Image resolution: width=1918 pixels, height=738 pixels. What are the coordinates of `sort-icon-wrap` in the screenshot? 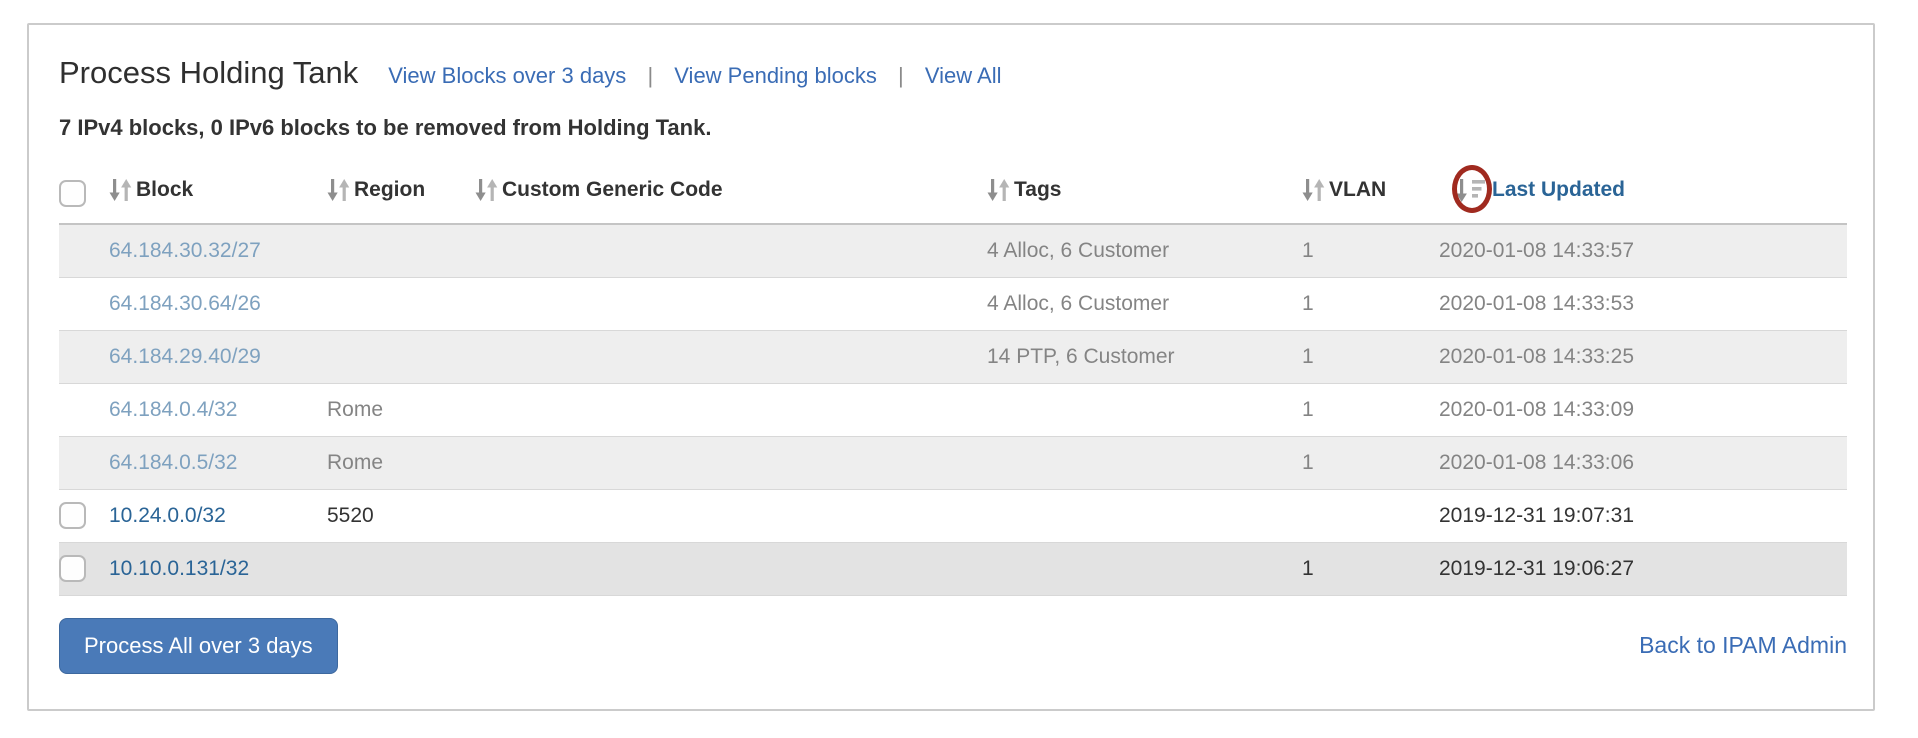 It's located at (1472, 189).